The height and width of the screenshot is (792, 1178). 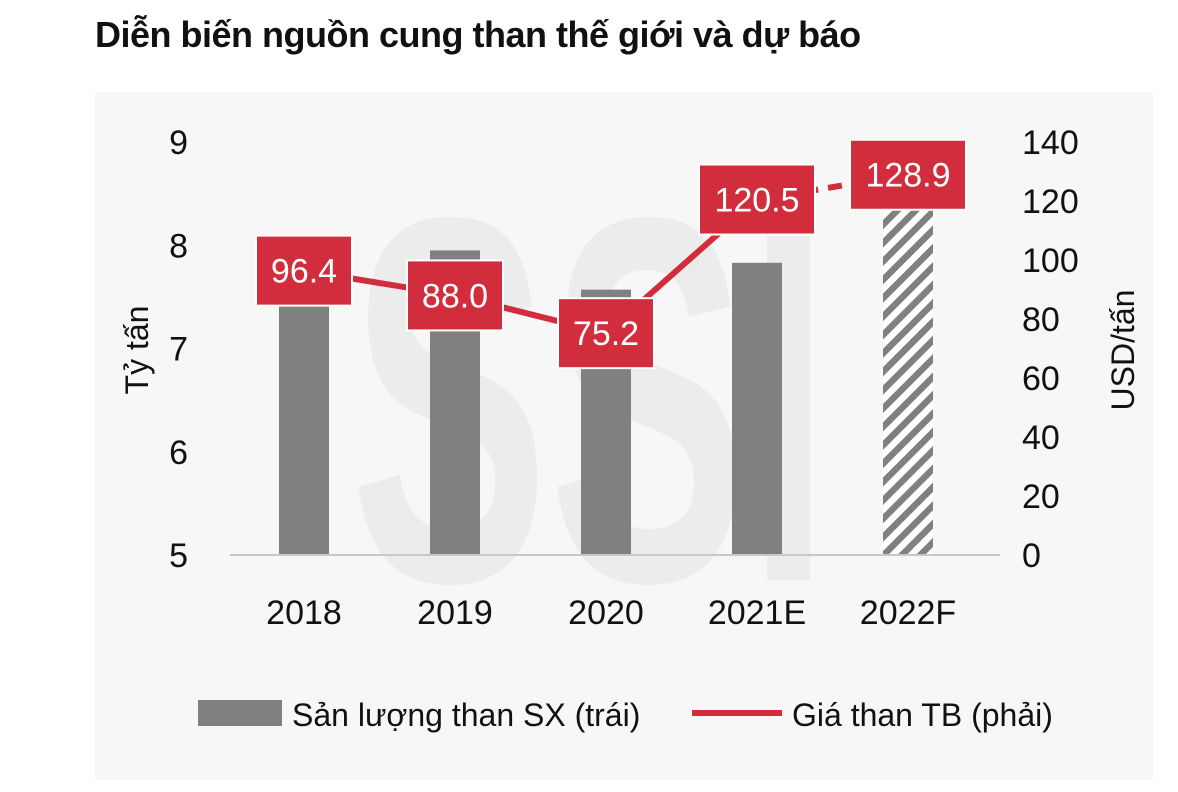 What do you see at coordinates (178, 556) in the screenshot?
I see `left-tick-label: 5` at bounding box center [178, 556].